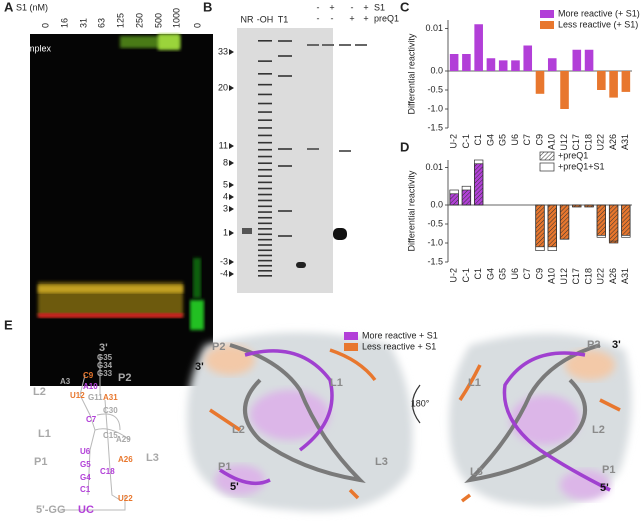 The width and height of the screenshot is (643, 521). I want to click on x-tick-label: C1, so click(478, 274).